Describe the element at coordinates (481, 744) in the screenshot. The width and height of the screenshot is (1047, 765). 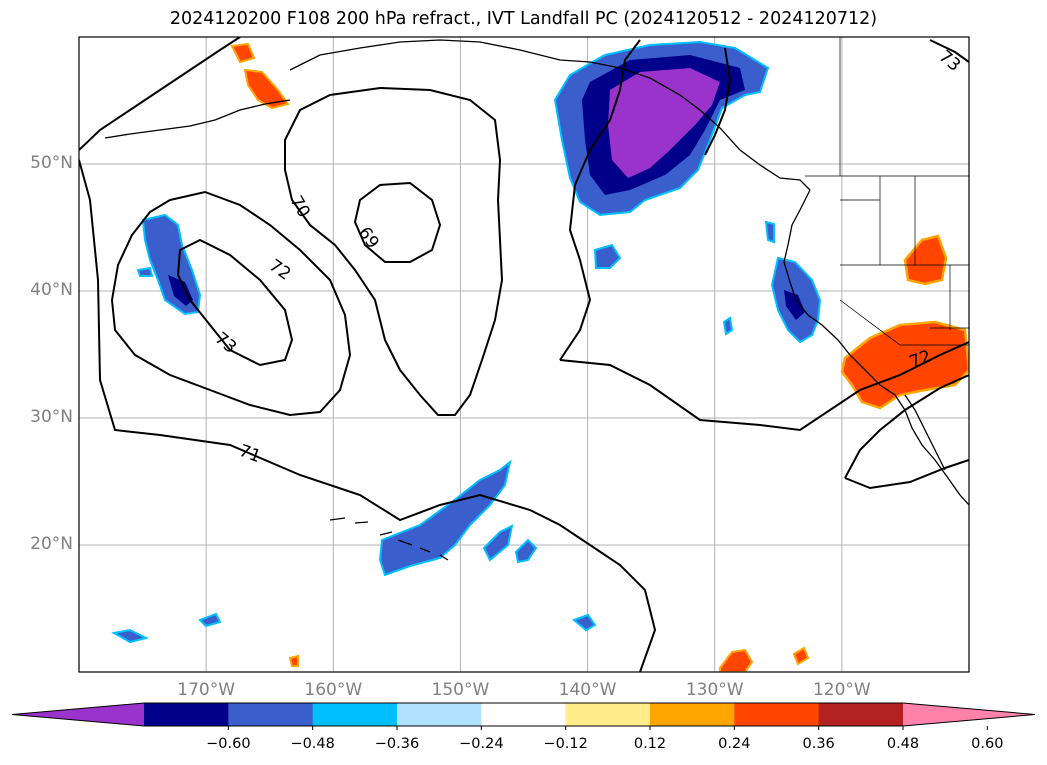
I see `colorbar-tick-label-3: −0.24` at that location.